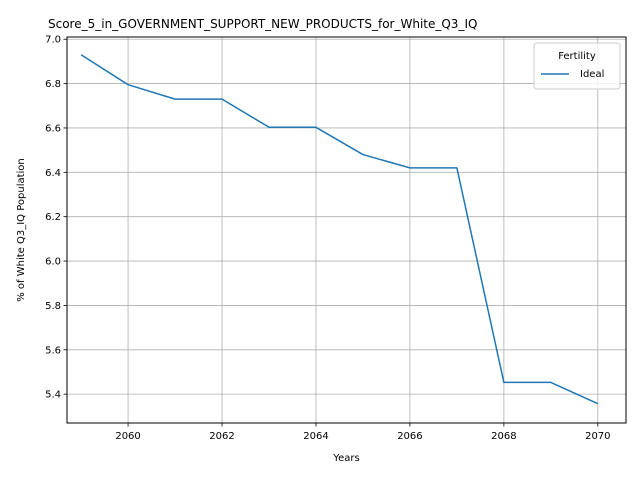 The width and height of the screenshot is (640, 480). Describe the element at coordinates (53, 217) in the screenshot. I see `y-tick-label: 6.2` at that location.